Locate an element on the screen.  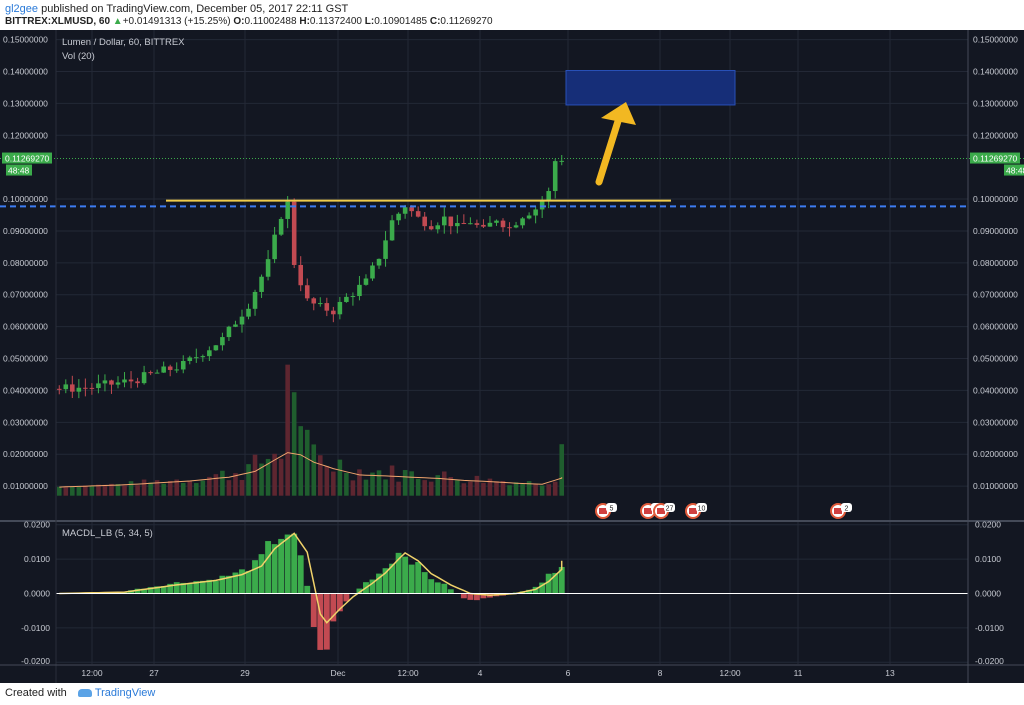
x-tick-label: 11 is located at coordinates (798, 673).